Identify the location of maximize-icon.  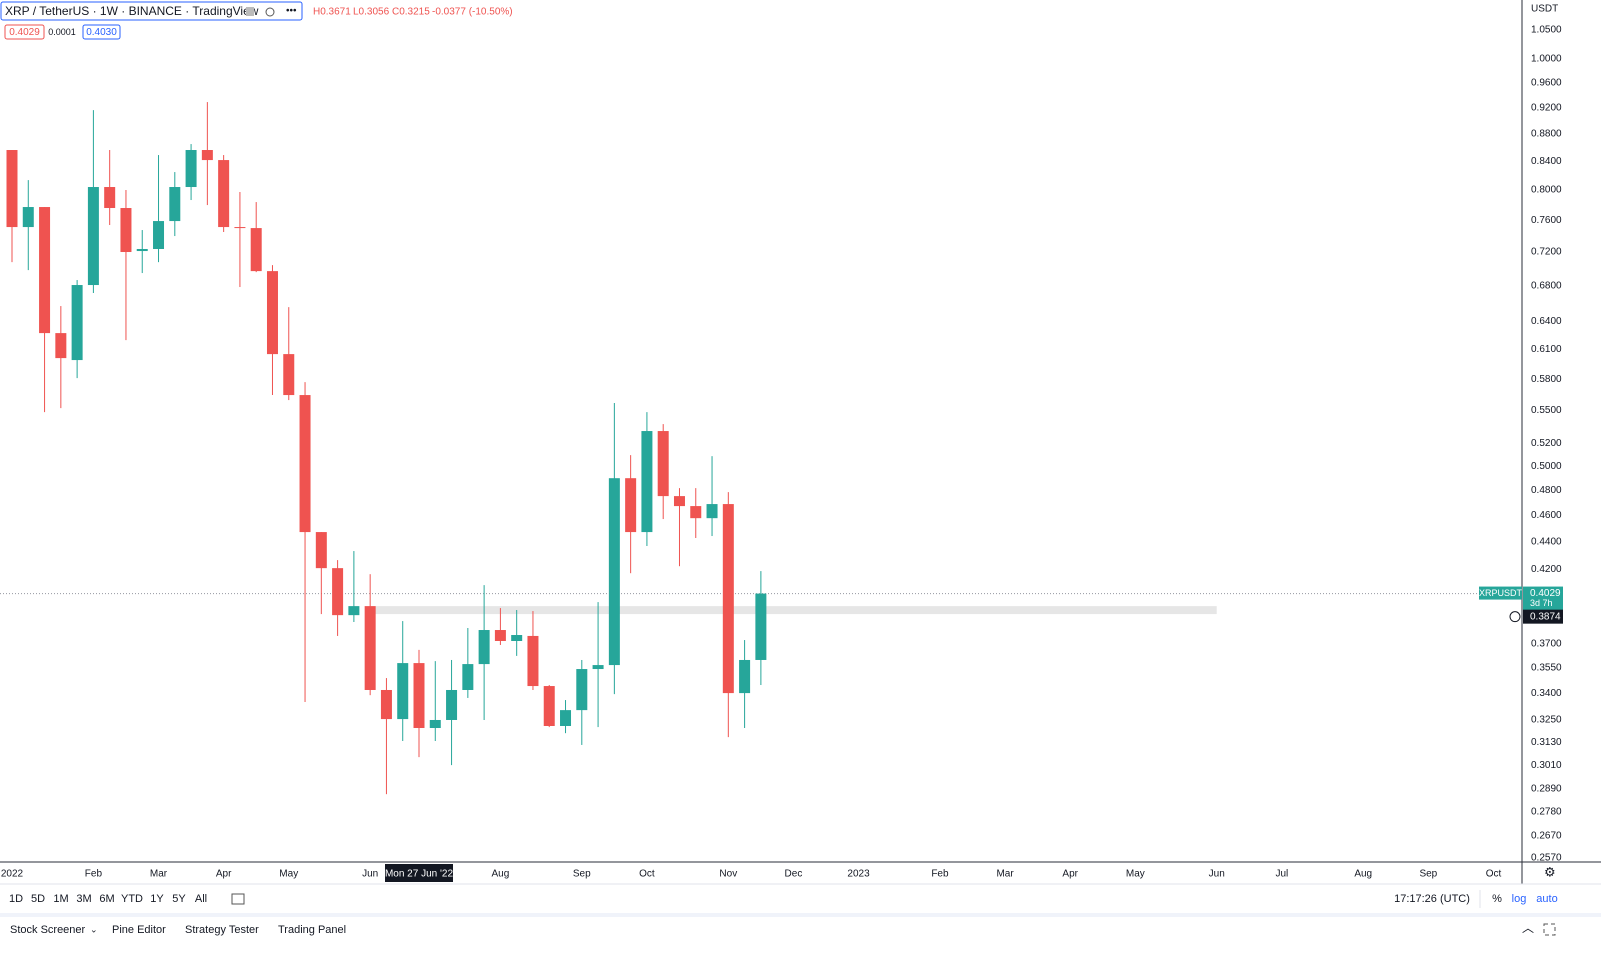
(1549, 929).